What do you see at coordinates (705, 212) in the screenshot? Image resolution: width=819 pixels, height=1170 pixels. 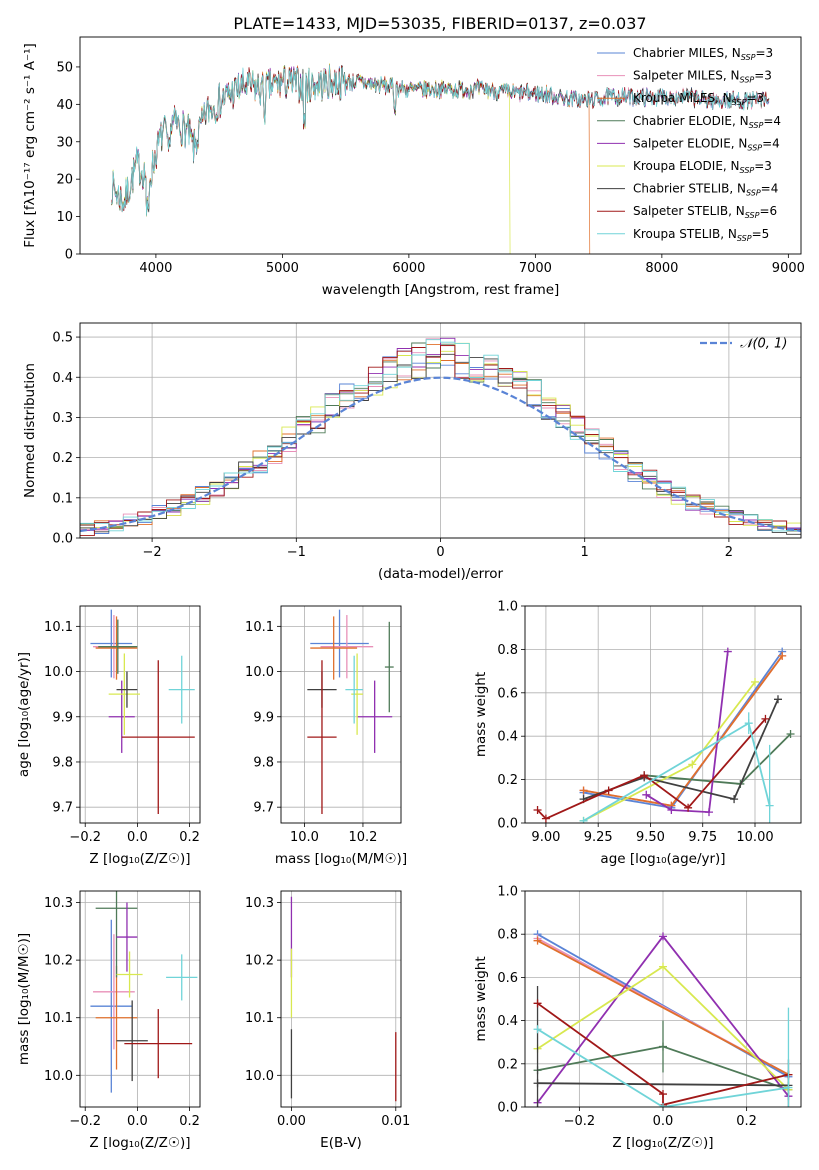 I see `legend-label-salpeter-stelib: Salpeter STELIB, NSSP=6` at bounding box center [705, 212].